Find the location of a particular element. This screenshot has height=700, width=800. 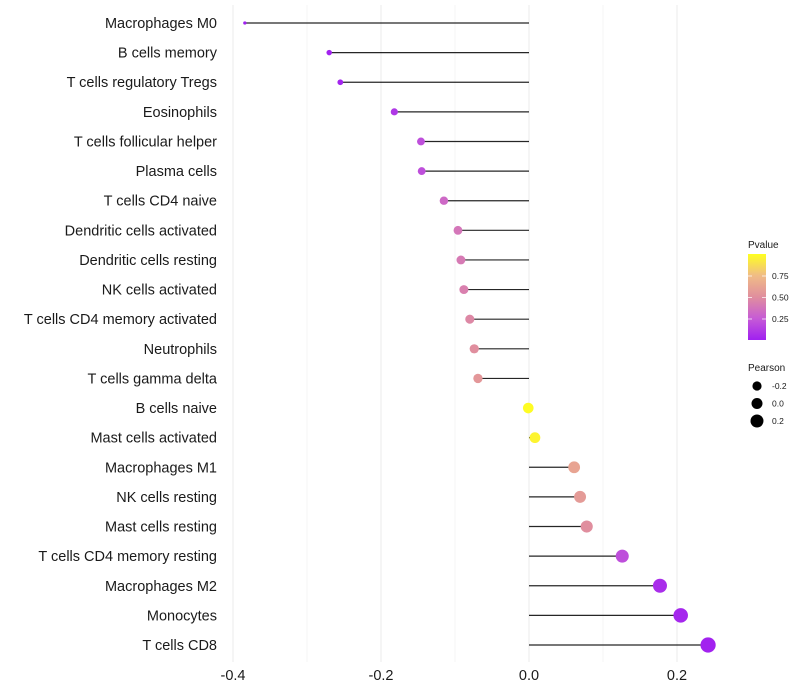

y-tick-label: Plasma cells is located at coordinates (176, 172).